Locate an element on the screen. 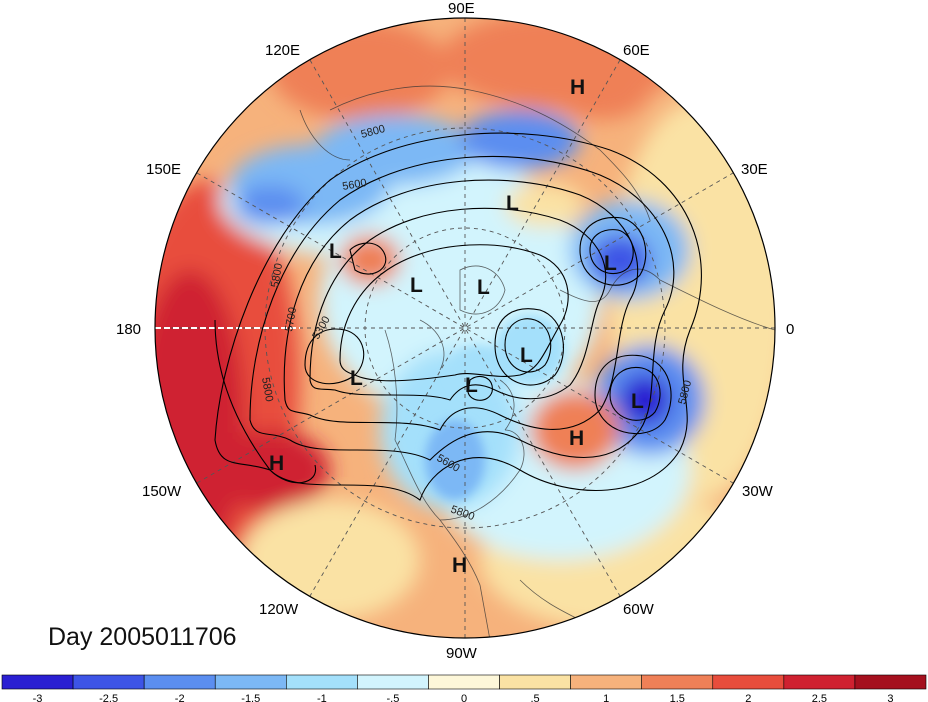 The width and height of the screenshot is (928, 702). colorbar-tick-label: -2 is located at coordinates (180, 697).